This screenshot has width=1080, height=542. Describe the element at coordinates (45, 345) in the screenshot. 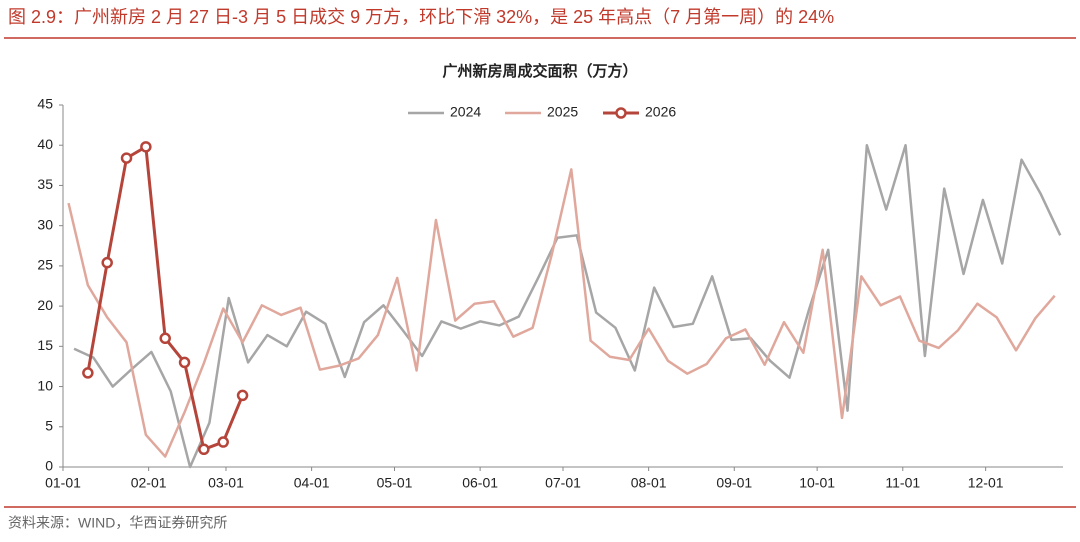

I see `y-tick-label: 15` at that location.